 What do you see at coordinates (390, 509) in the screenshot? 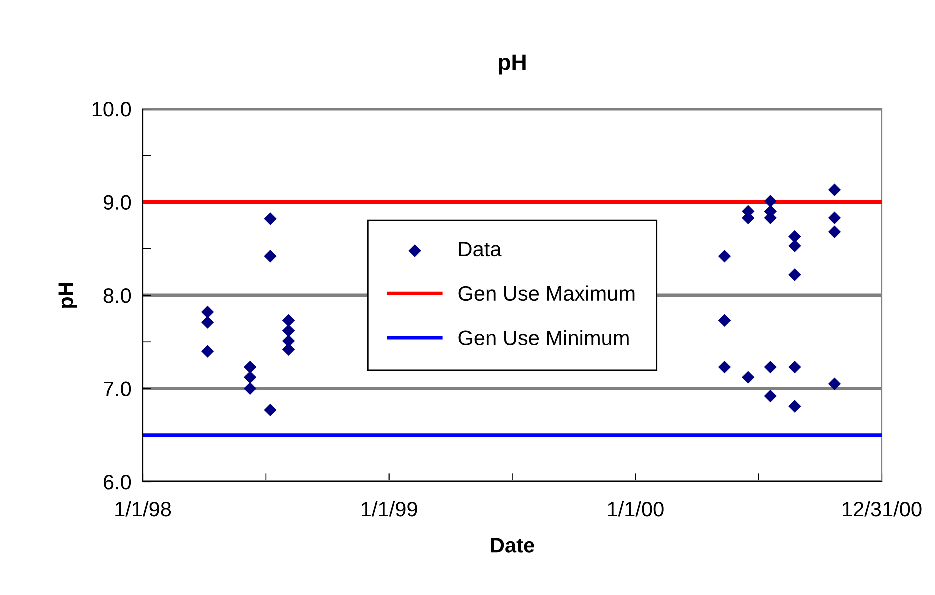
I see `x-tick-label: 1/1/99` at bounding box center [390, 509].